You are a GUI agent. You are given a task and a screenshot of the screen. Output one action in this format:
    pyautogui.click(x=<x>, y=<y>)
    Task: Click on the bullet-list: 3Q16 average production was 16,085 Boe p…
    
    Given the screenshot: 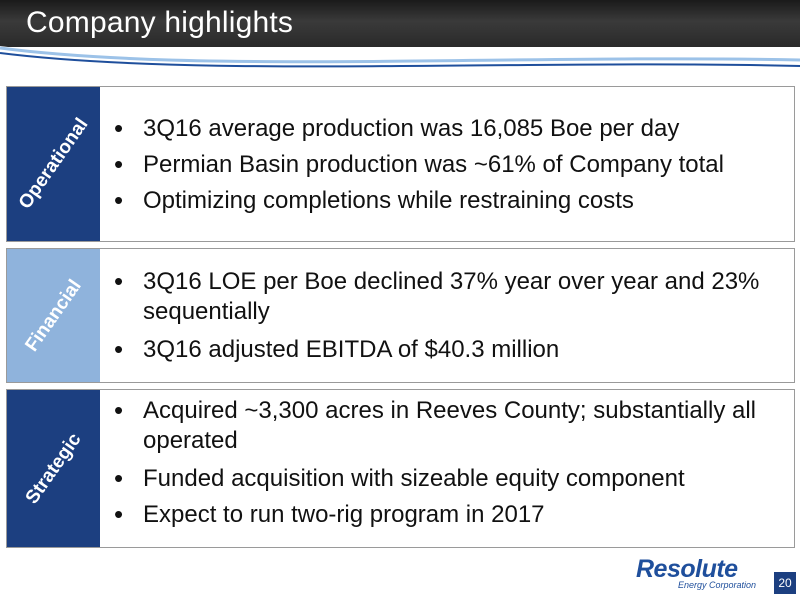 What is the action you would take?
    pyautogui.click(x=448, y=164)
    